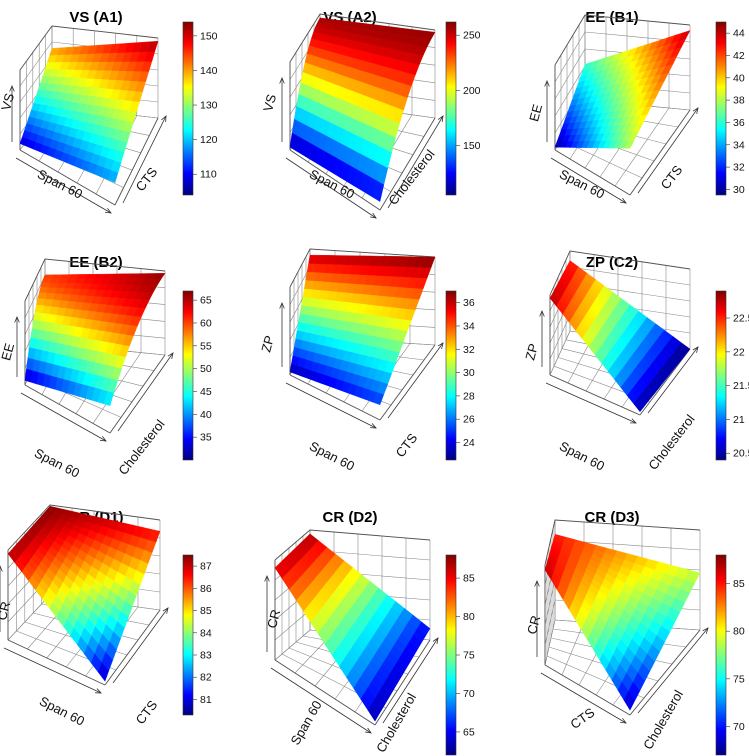 This screenshot has width=749, height=756. What do you see at coordinates (741, 386) in the screenshot?
I see `colorbar-tick-label: 21.5` at bounding box center [741, 386].